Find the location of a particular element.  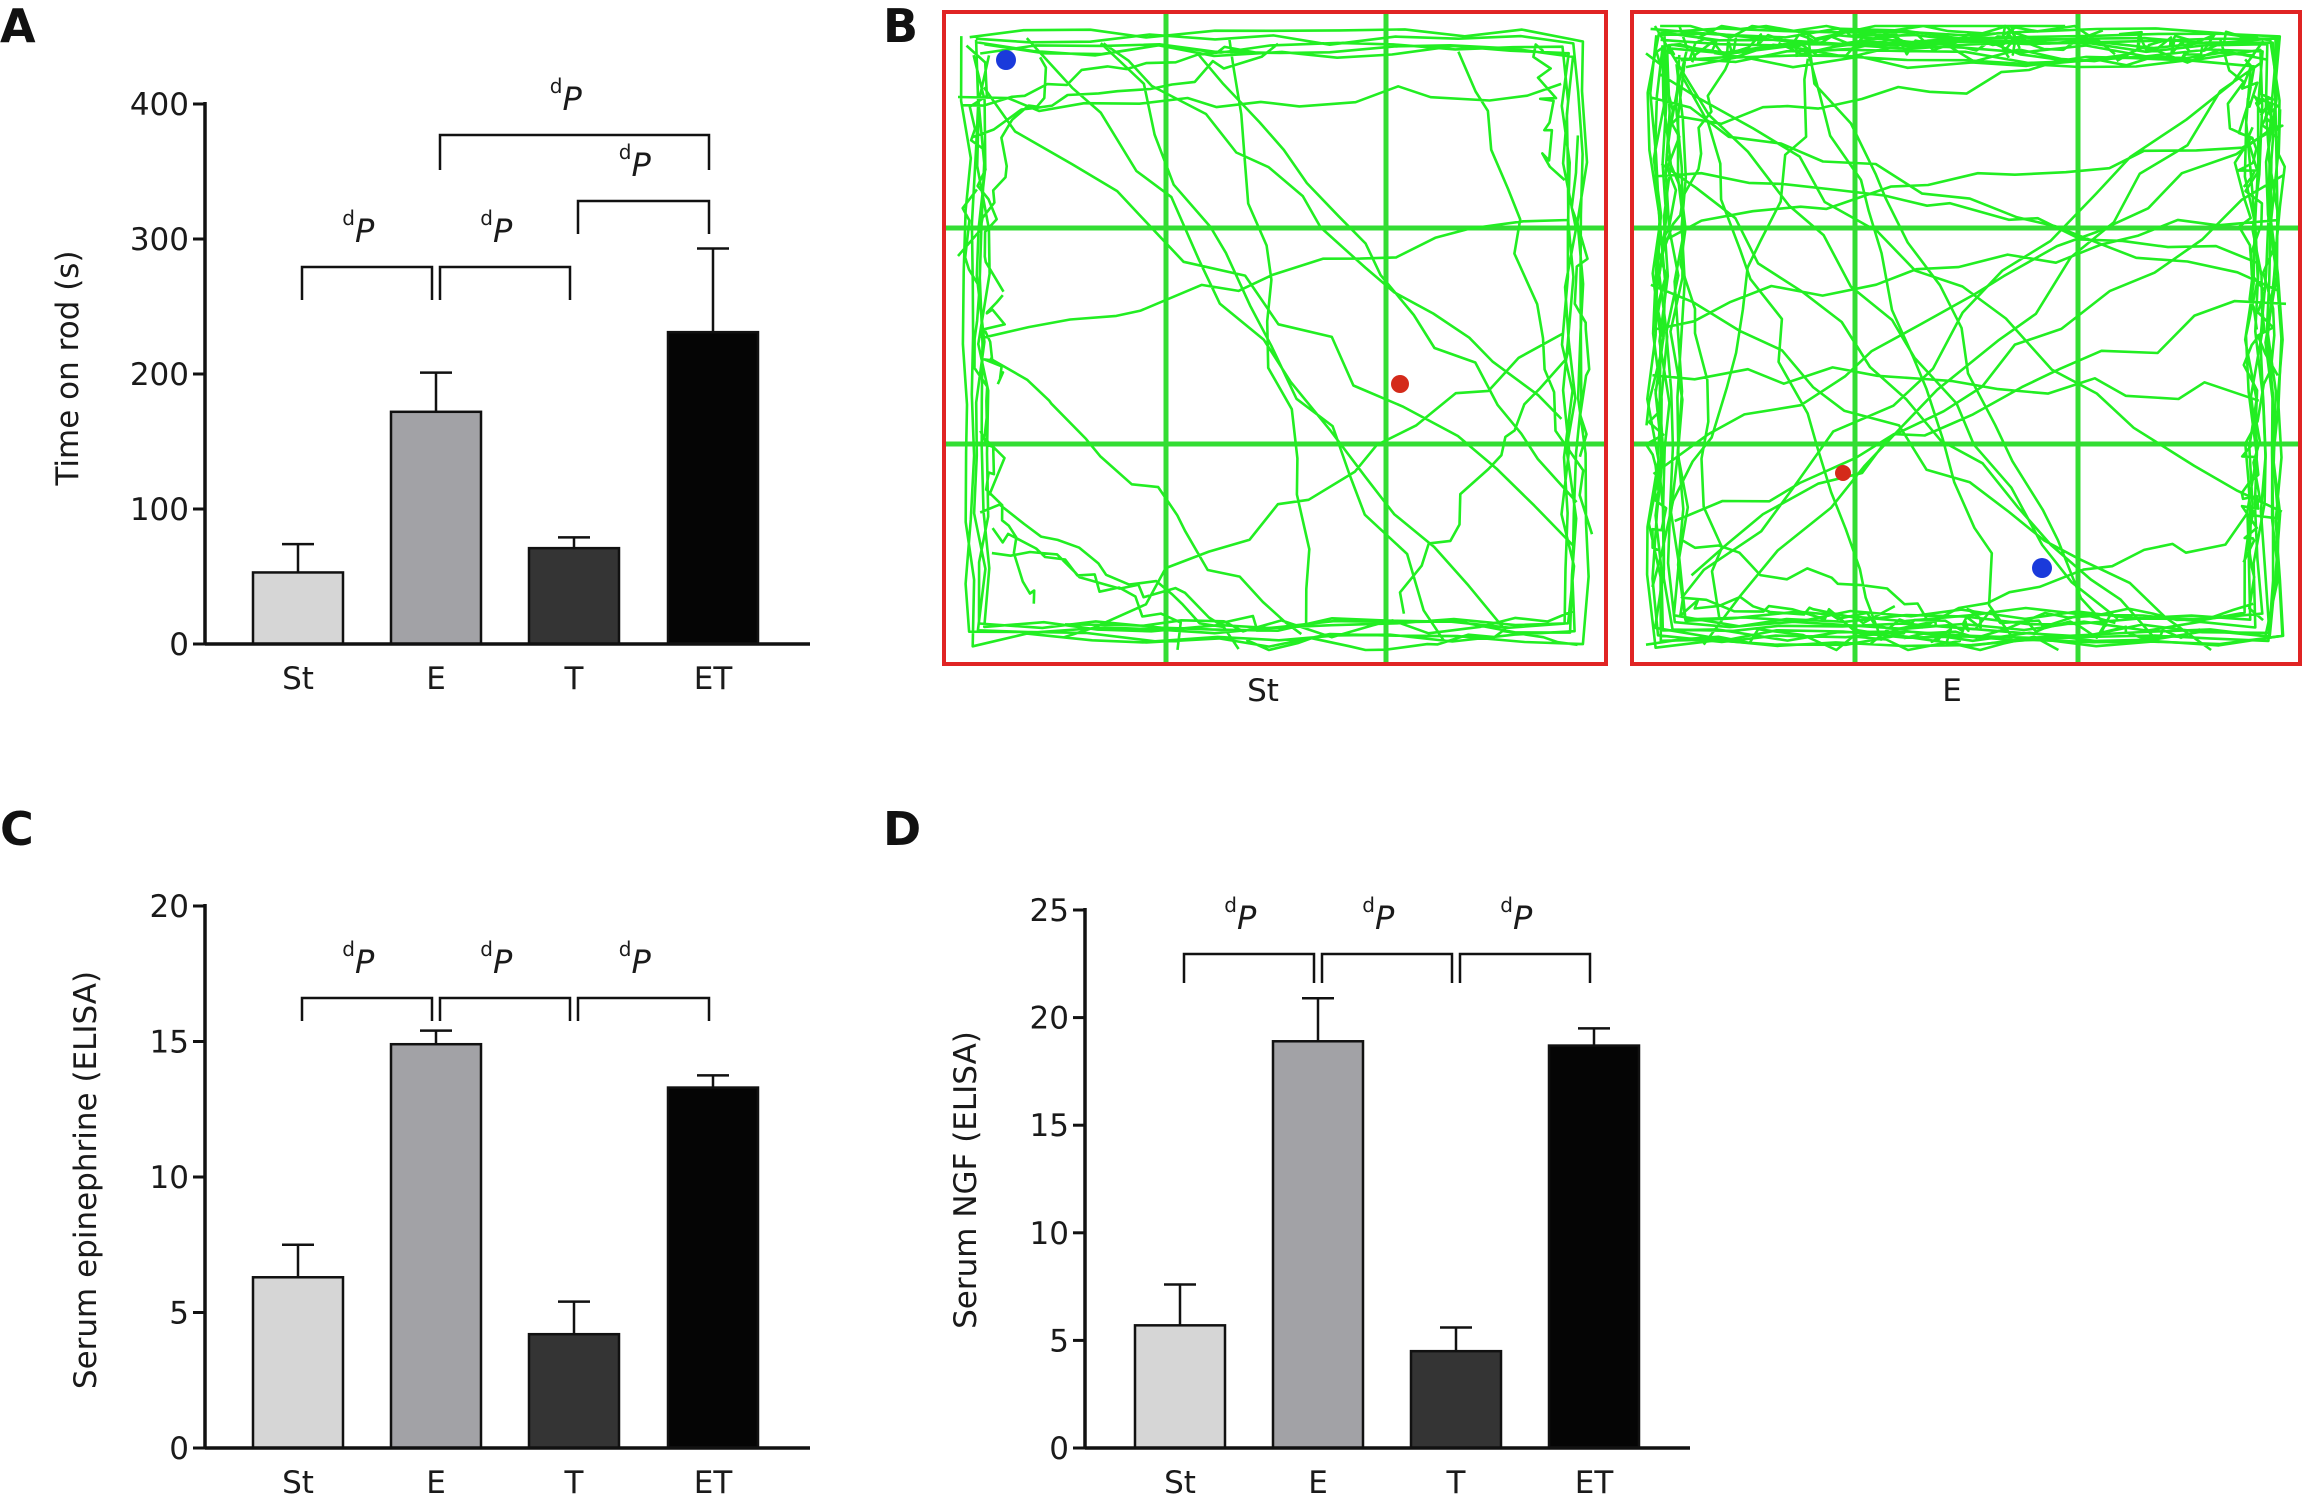

y-tick-label: 400 is located at coordinates (159, 105).